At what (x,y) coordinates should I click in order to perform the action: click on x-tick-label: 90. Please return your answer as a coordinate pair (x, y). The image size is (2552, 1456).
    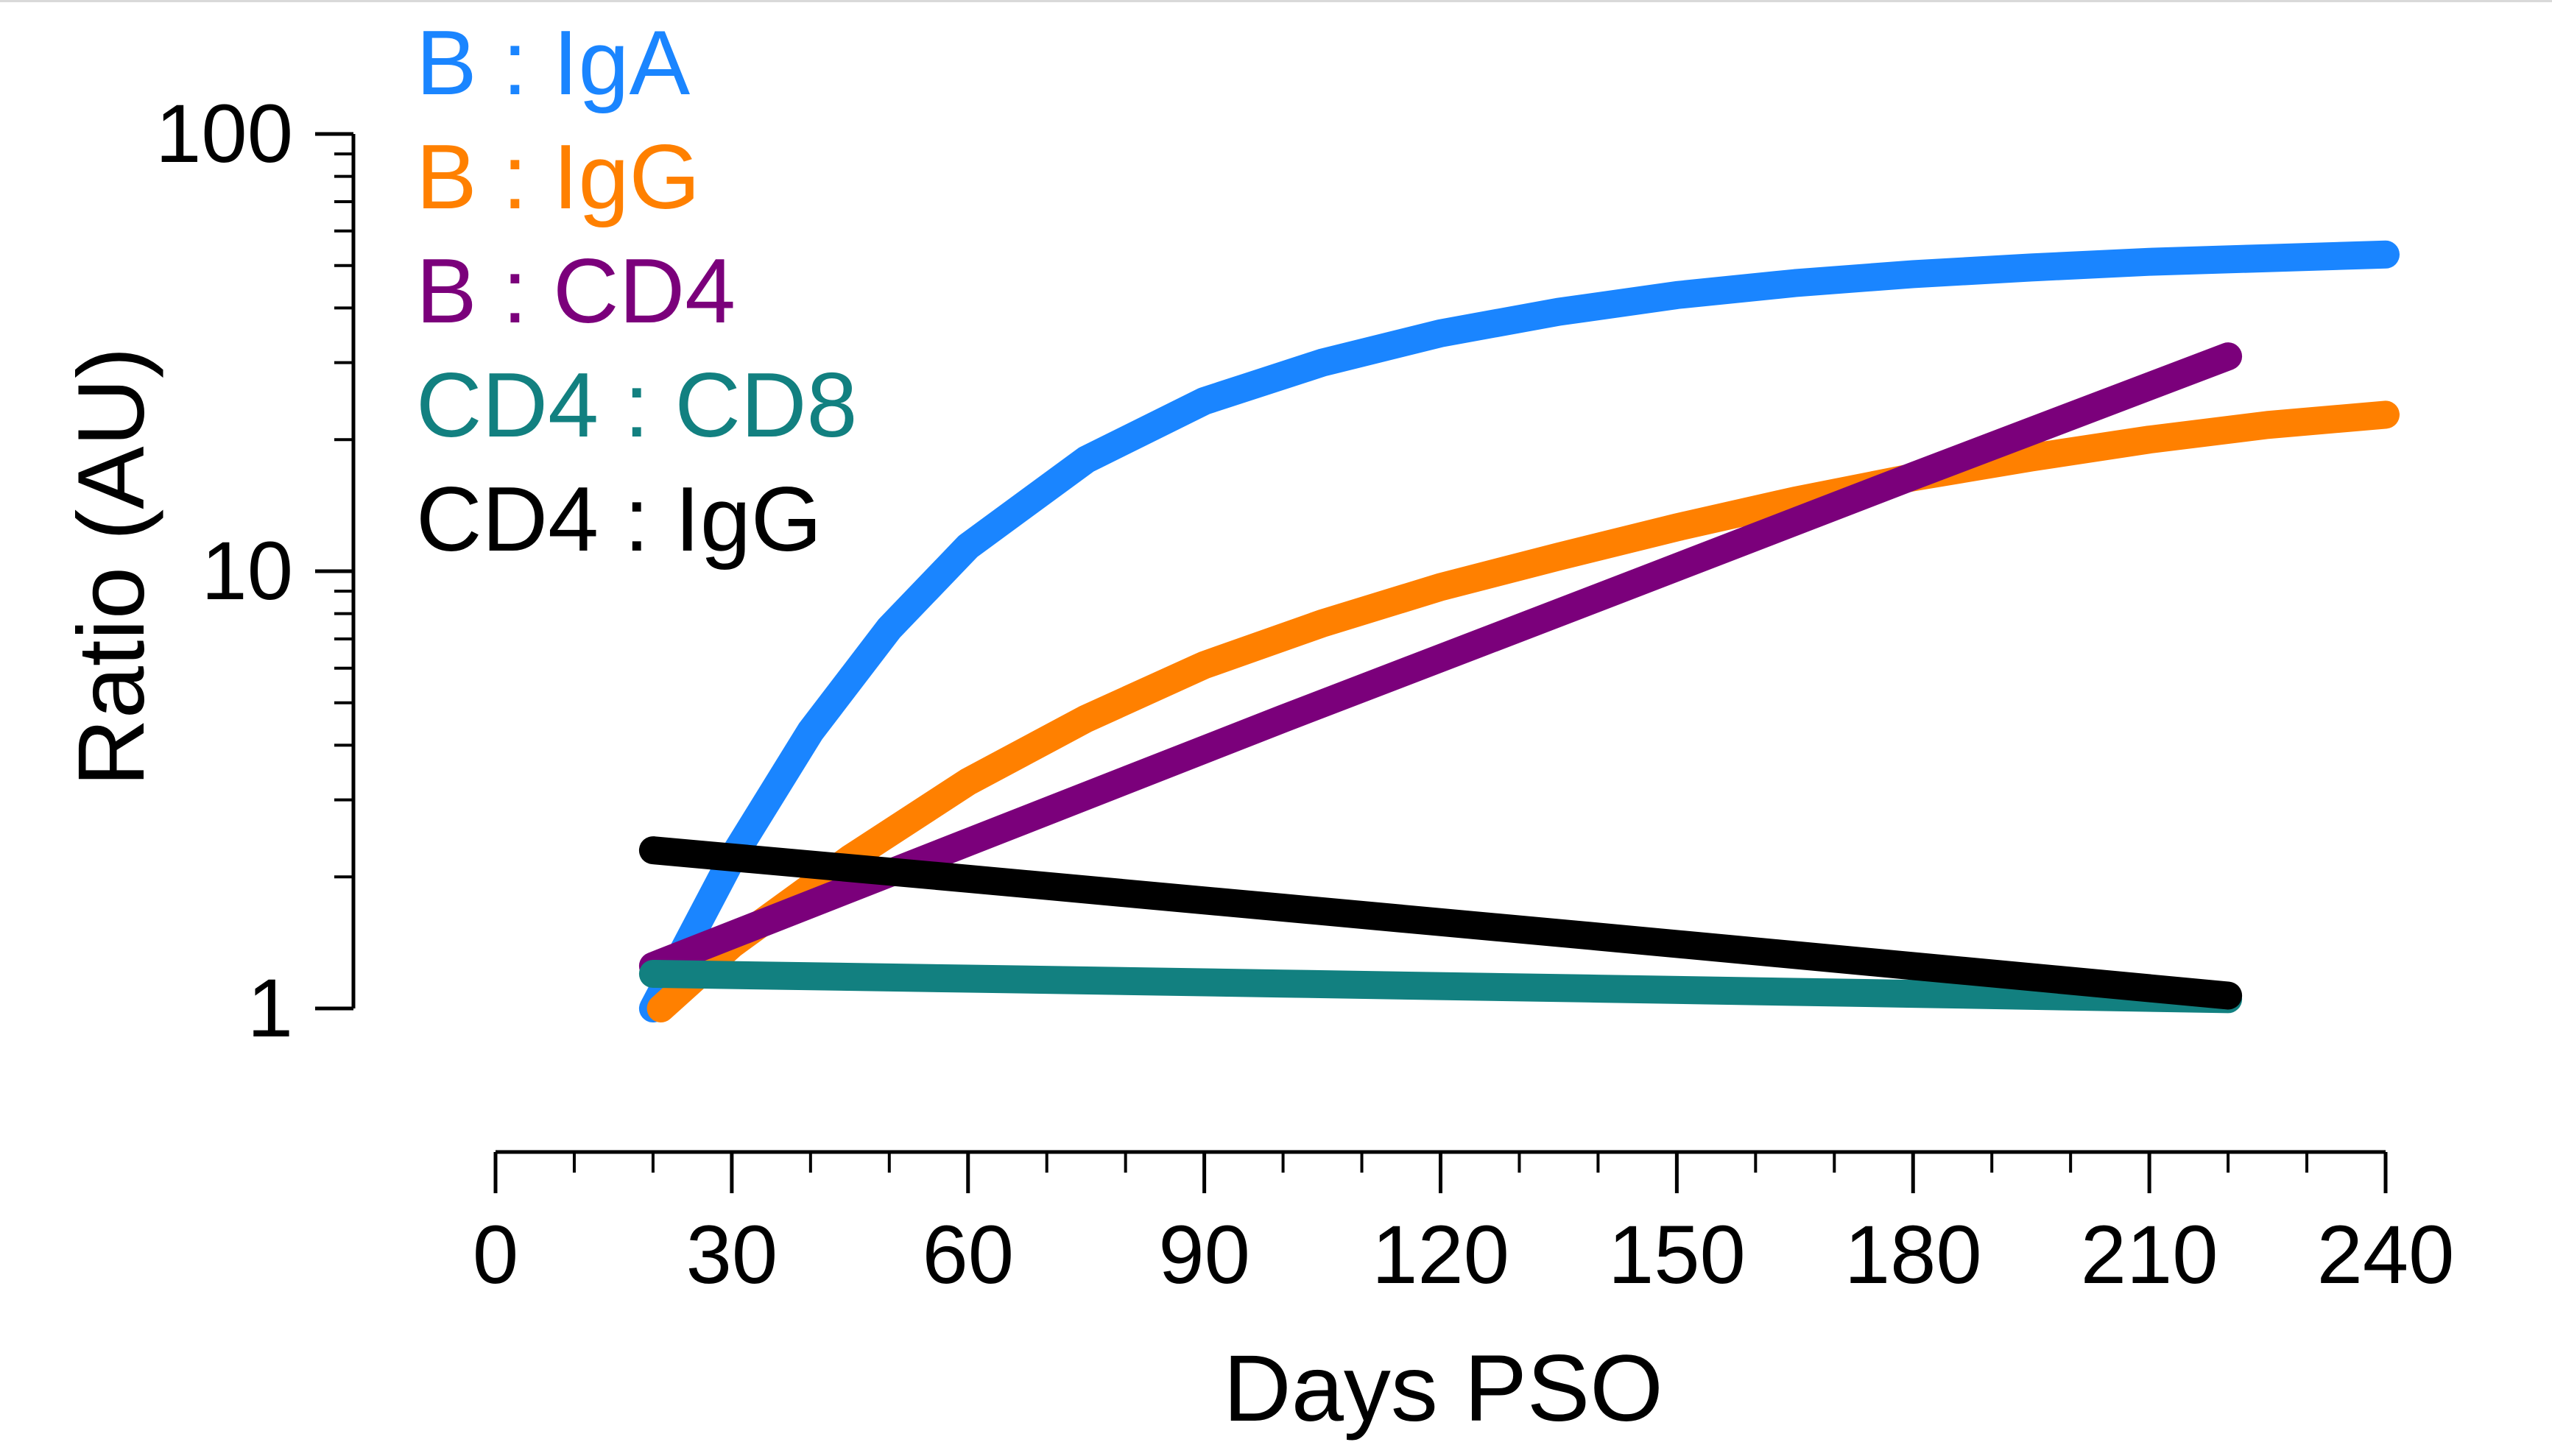
    Looking at the image, I should click on (1204, 1255).